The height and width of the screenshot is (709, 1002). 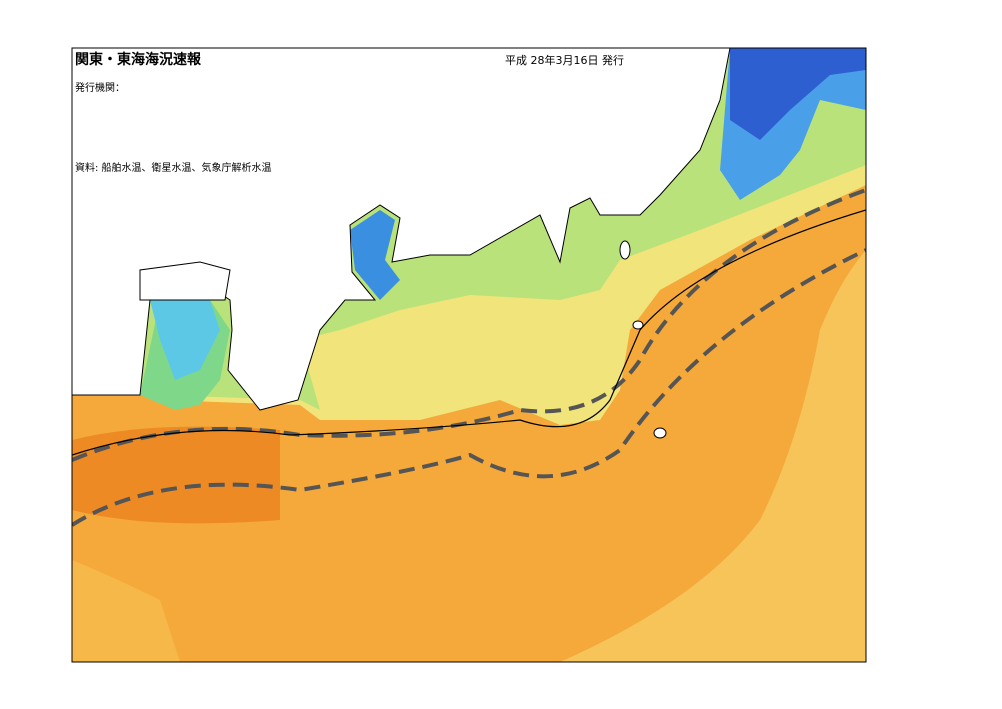 What do you see at coordinates (638, 325) in the screenshot?
I see `miyake` at bounding box center [638, 325].